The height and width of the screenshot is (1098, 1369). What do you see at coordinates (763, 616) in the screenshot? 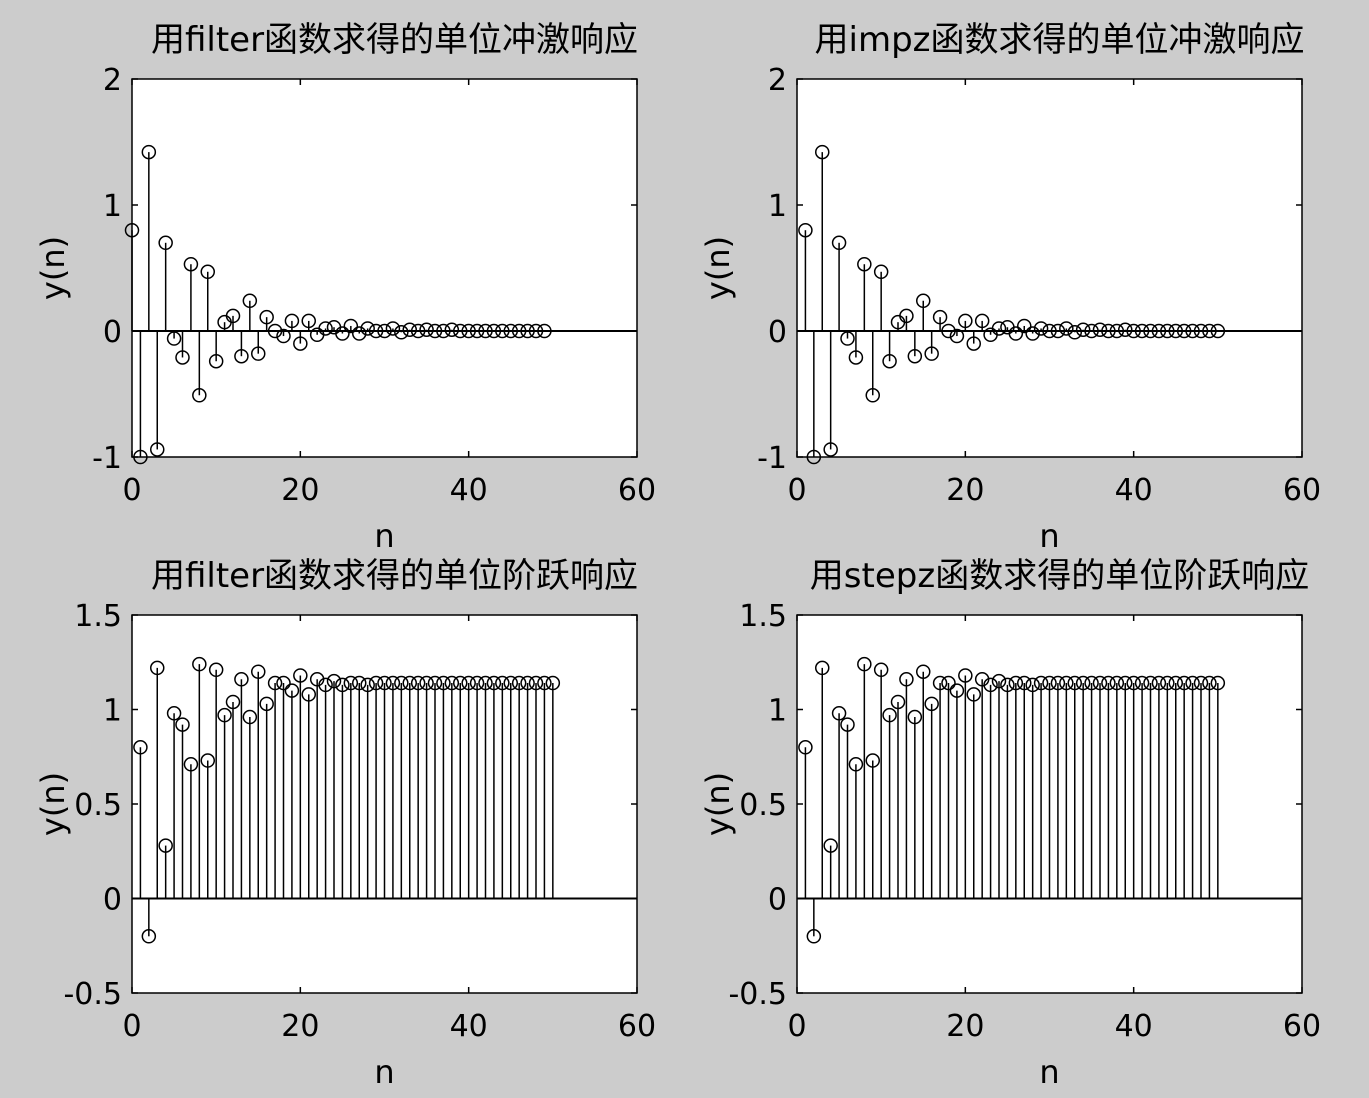
I see `y-tick-label: 1.5` at bounding box center [763, 616].